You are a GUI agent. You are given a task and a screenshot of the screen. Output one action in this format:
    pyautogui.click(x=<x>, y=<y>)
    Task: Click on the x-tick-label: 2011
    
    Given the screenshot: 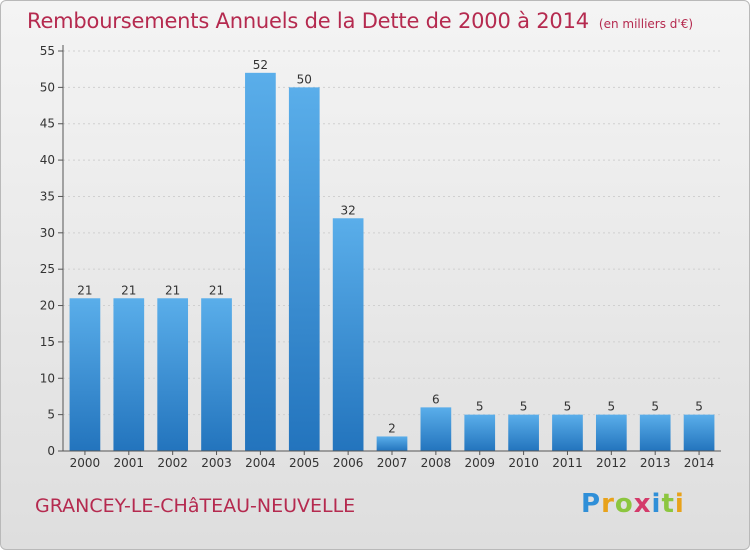 What is the action you would take?
    pyautogui.click(x=567, y=463)
    